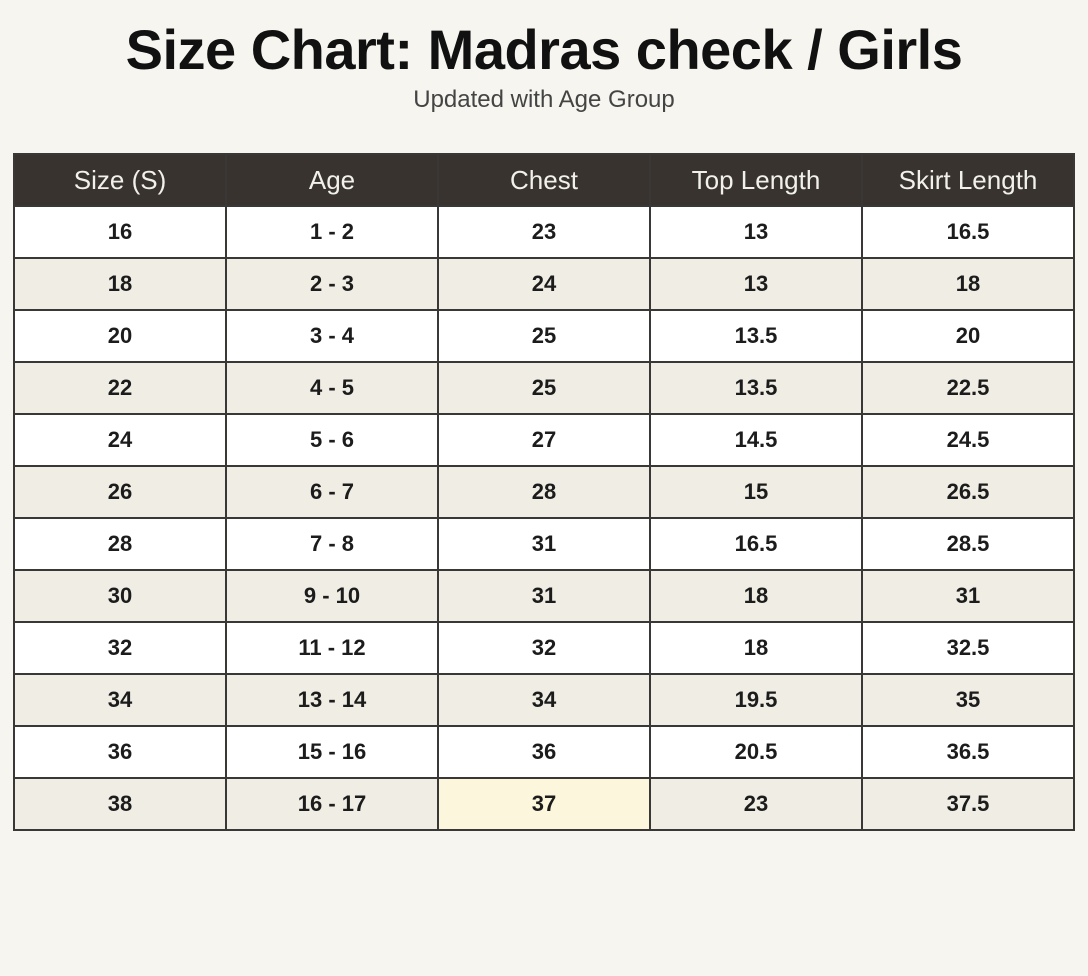 This screenshot has height=976, width=1088. I want to click on cell-chest: 28, so click(544, 492).